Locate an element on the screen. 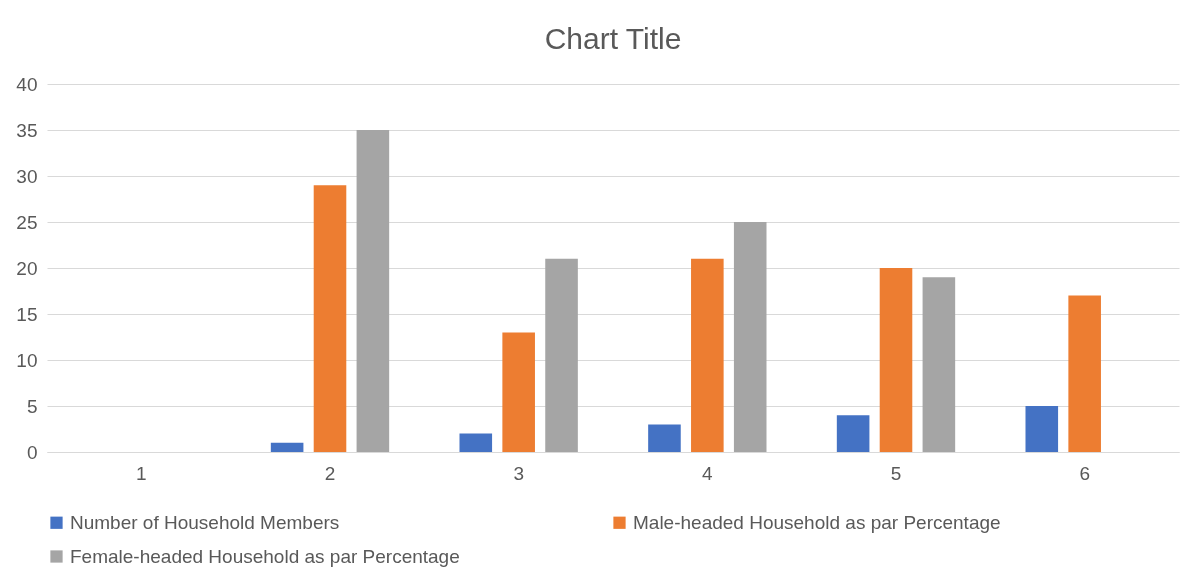 The width and height of the screenshot is (1199, 582). y-tick-label: 5 is located at coordinates (32, 406).